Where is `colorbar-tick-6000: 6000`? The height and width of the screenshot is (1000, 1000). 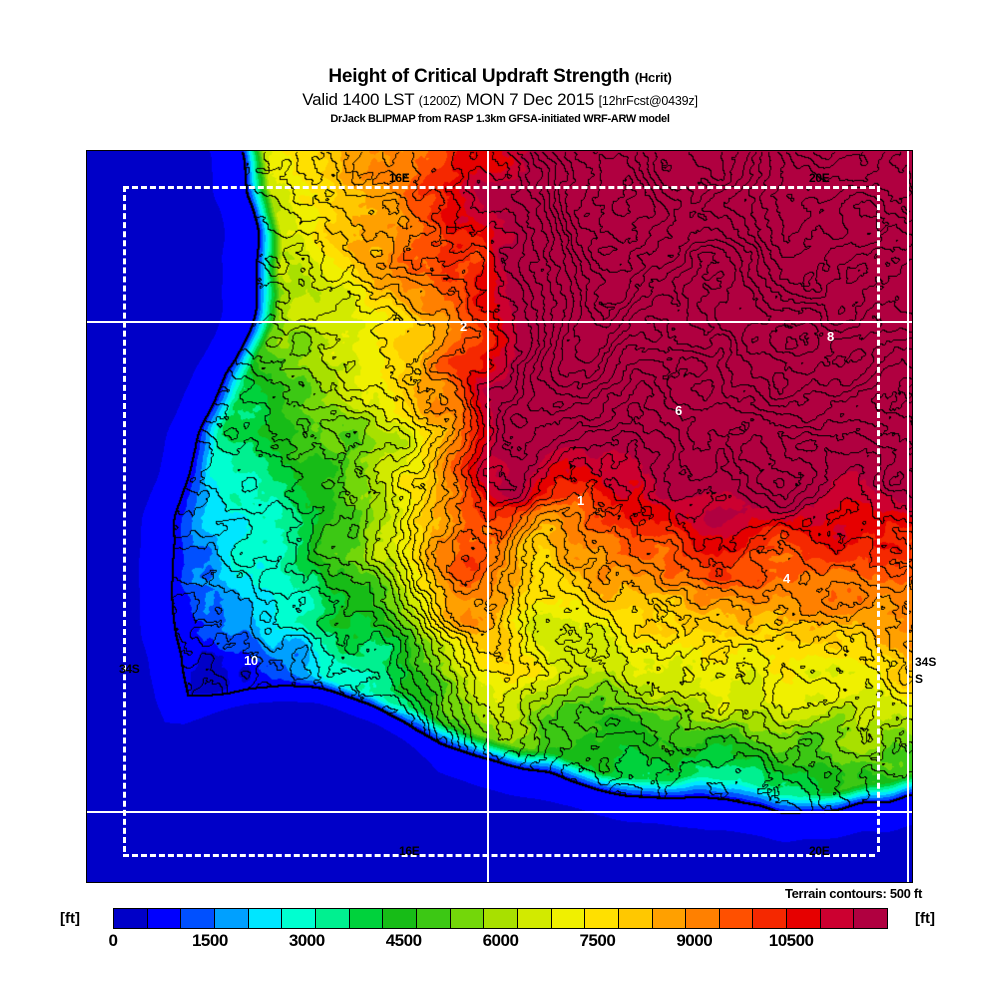 colorbar-tick-6000: 6000 is located at coordinates (500, 940).